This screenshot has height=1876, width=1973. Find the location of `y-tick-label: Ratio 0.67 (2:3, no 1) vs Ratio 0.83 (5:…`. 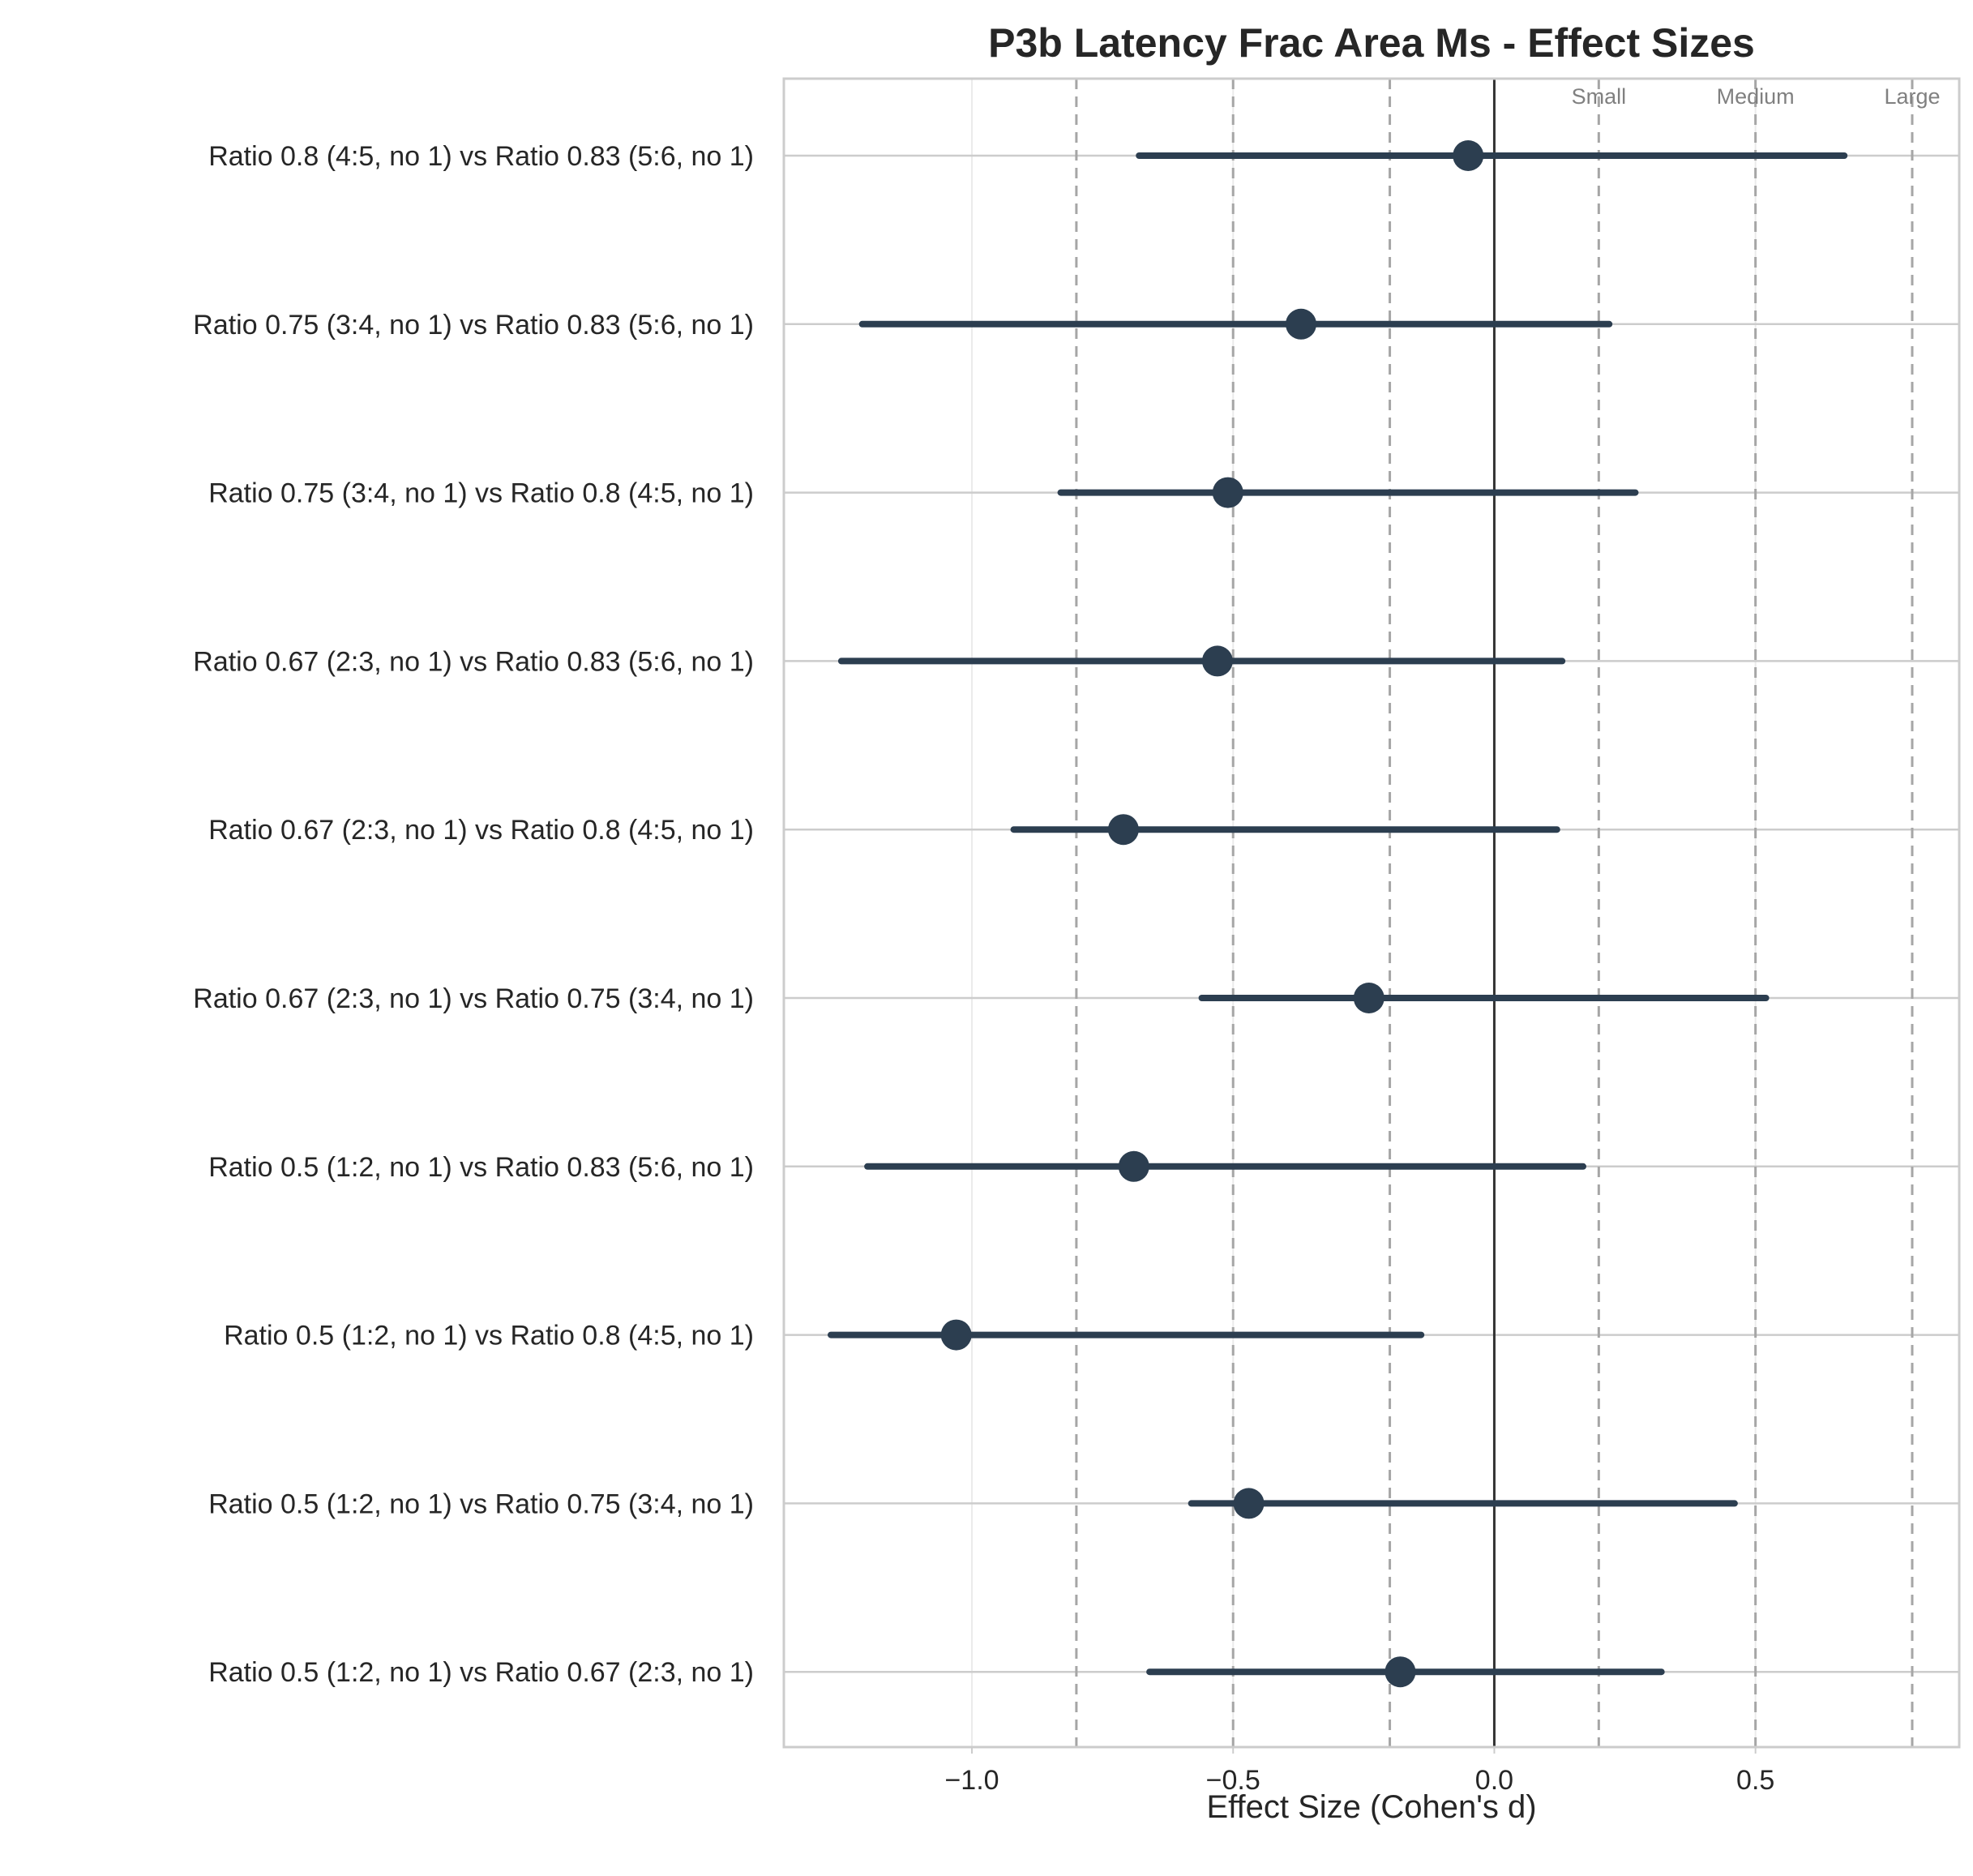

y-tick-label: Ratio 0.67 (2:3, no 1) vs Ratio 0.83 (5:… is located at coordinates (473, 662).